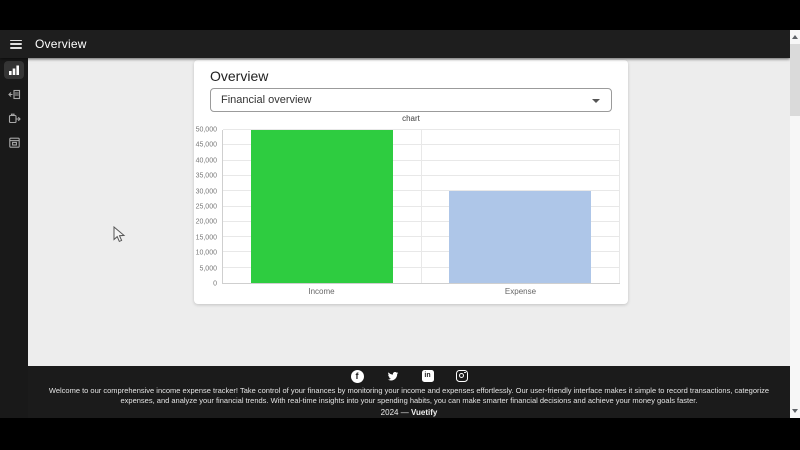  What do you see at coordinates (795, 411) in the screenshot?
I see `scroll-down-icon` at bounding box center [795, 411].